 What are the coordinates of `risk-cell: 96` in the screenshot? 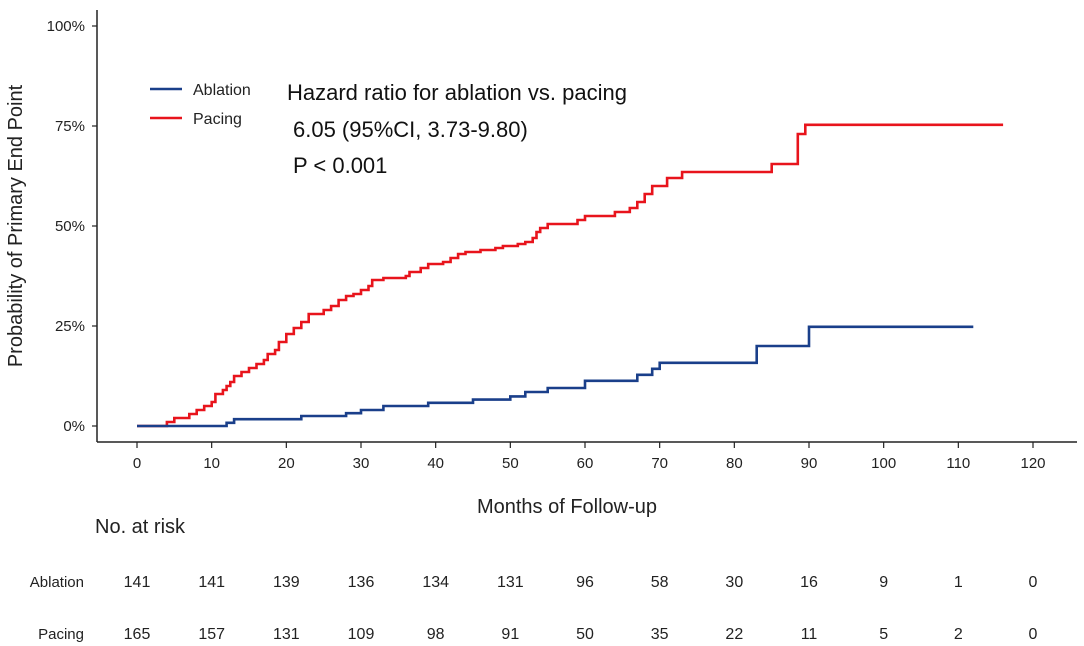 It's located at (585, 582).